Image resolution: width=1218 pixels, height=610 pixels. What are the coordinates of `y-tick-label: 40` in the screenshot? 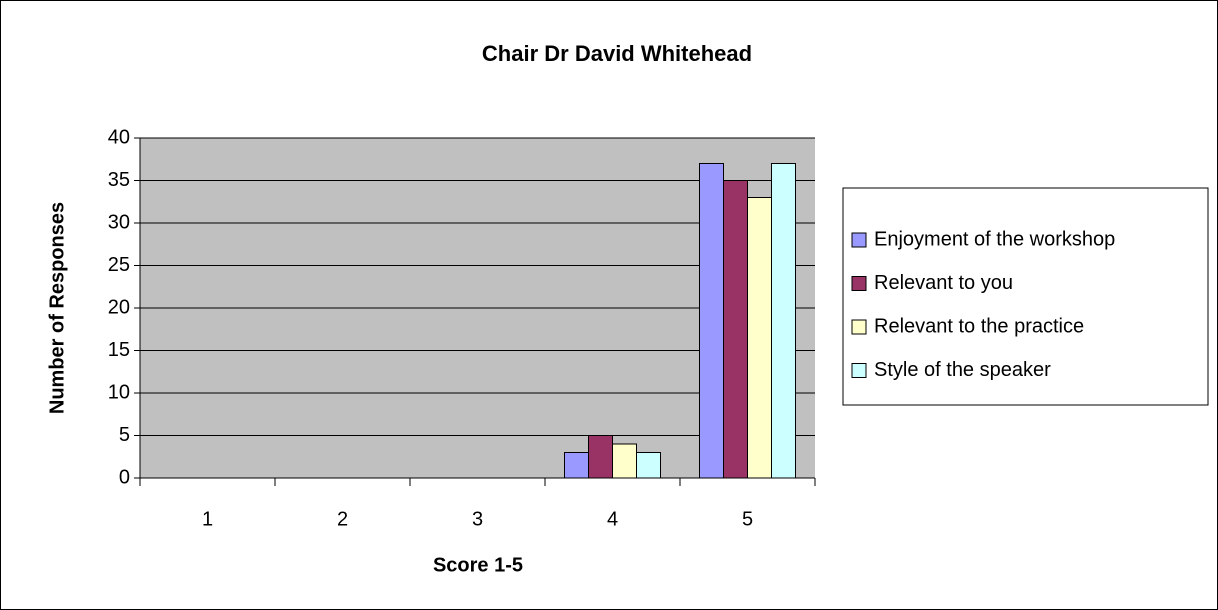 It's located at (119, 137).